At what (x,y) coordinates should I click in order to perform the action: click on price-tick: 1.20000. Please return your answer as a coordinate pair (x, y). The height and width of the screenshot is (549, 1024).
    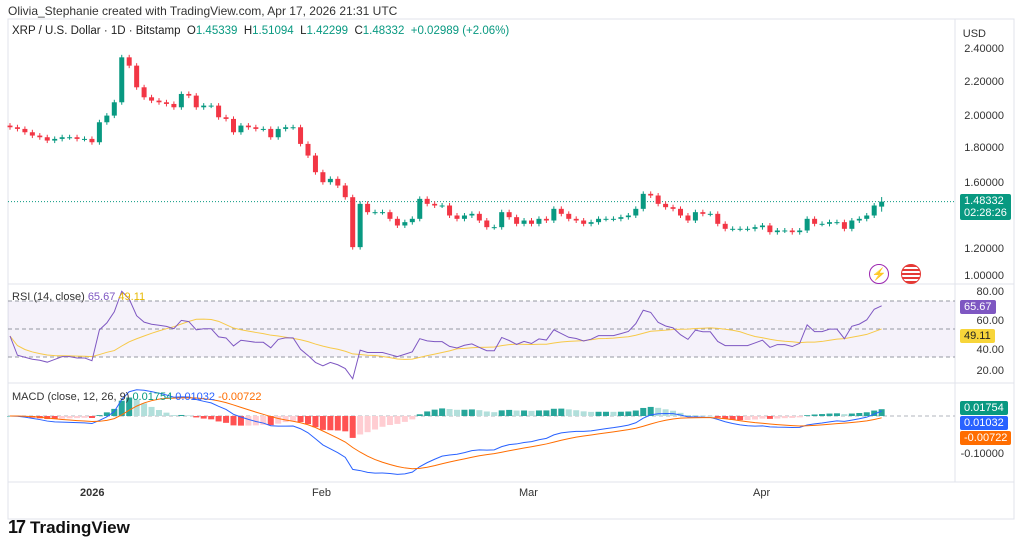
    Looking at the image, I should click on (984, 249).